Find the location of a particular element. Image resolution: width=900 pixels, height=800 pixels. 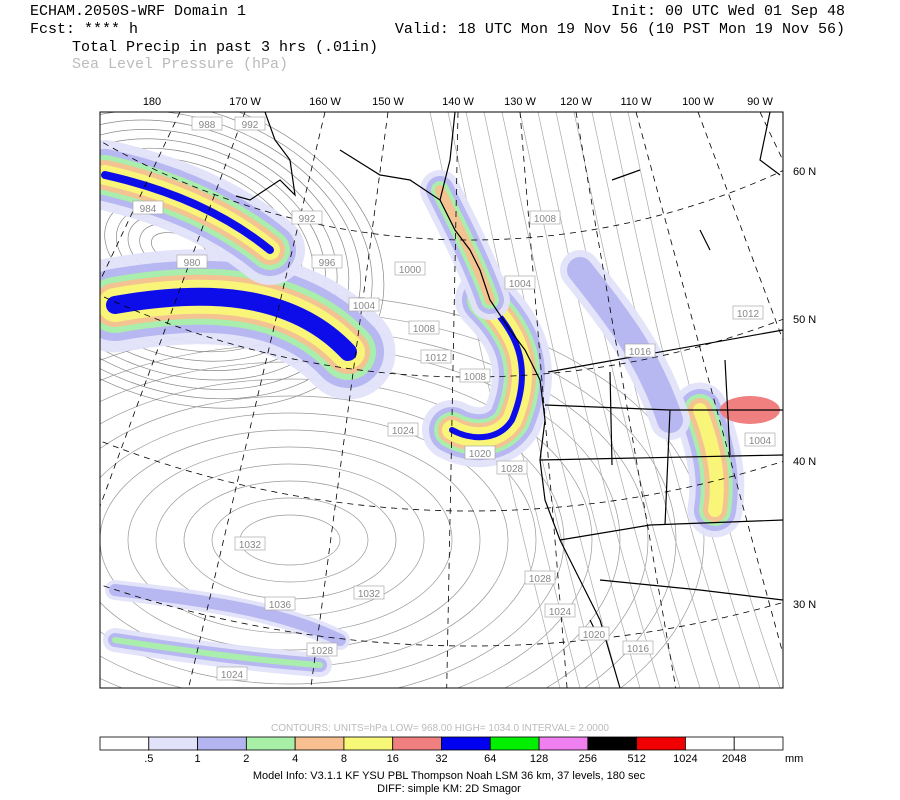

longitude-label: 120 W is located at coordinates (576, 102).